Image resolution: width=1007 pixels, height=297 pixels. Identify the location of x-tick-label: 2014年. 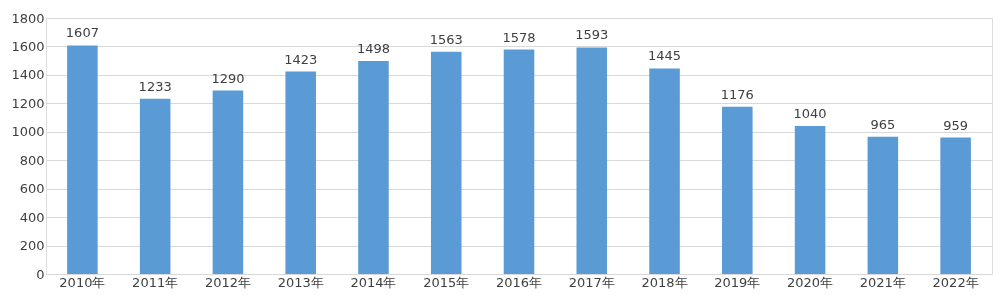
(373, 282).